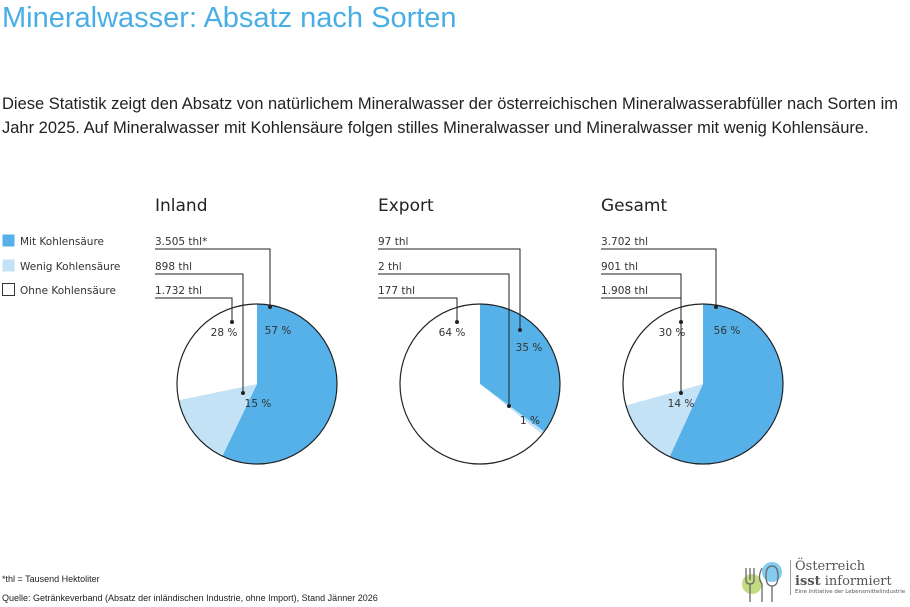  I want to click on value-label: 177 thl, so click(396, 291).